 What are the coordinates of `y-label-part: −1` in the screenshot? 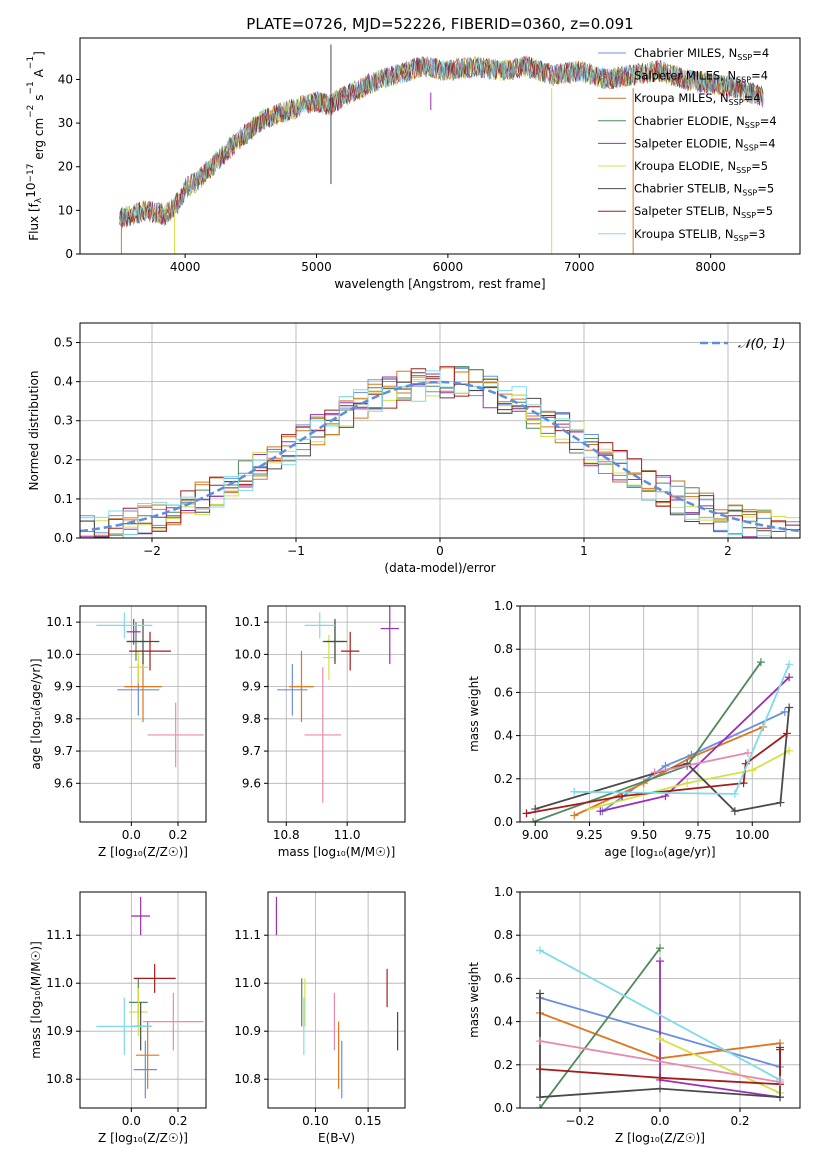 It's located at (31, 62).